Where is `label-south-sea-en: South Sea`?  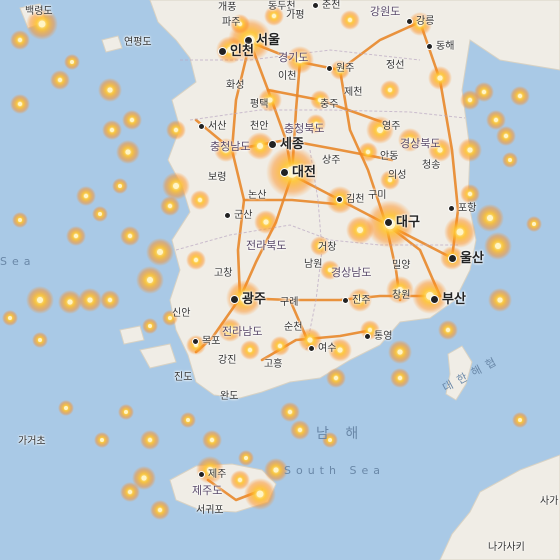
label-south-sea-en: South Sea is located at coordinates (334, 470).